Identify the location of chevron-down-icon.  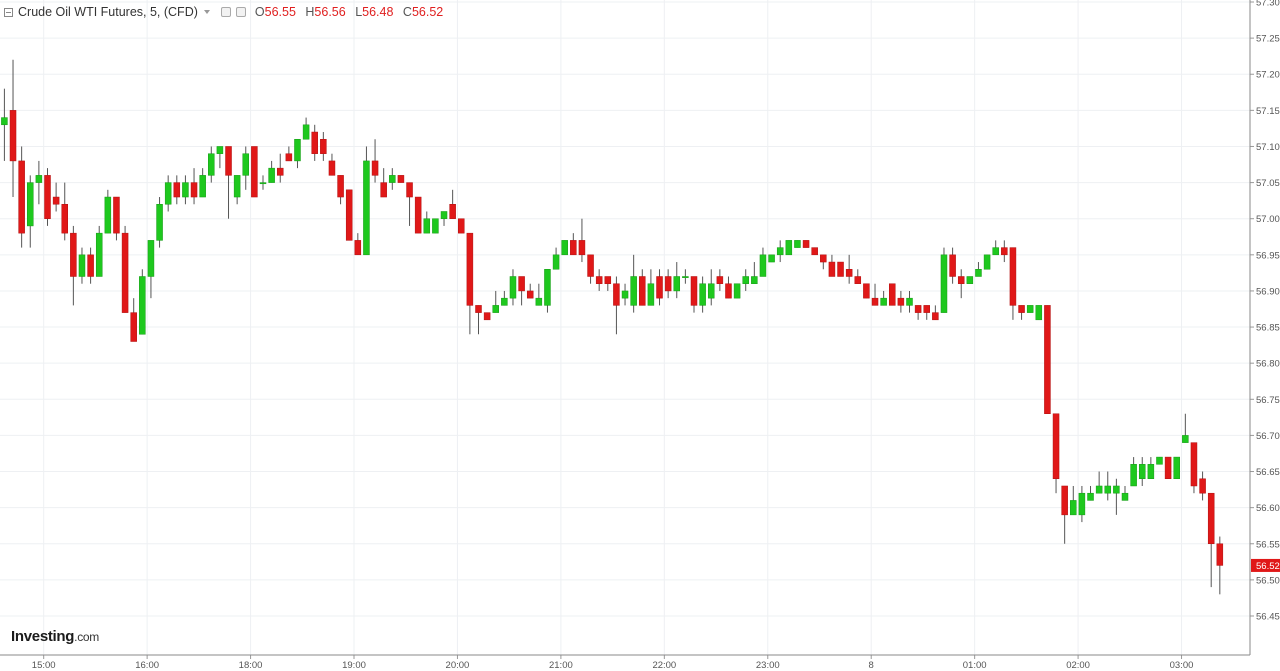
(206, 12).